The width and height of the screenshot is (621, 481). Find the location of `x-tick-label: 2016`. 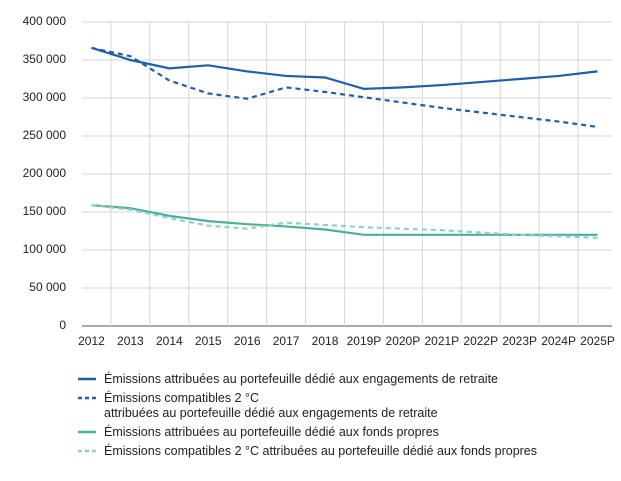

x-tick-label: 2016 is located at coordinates (247, 341).